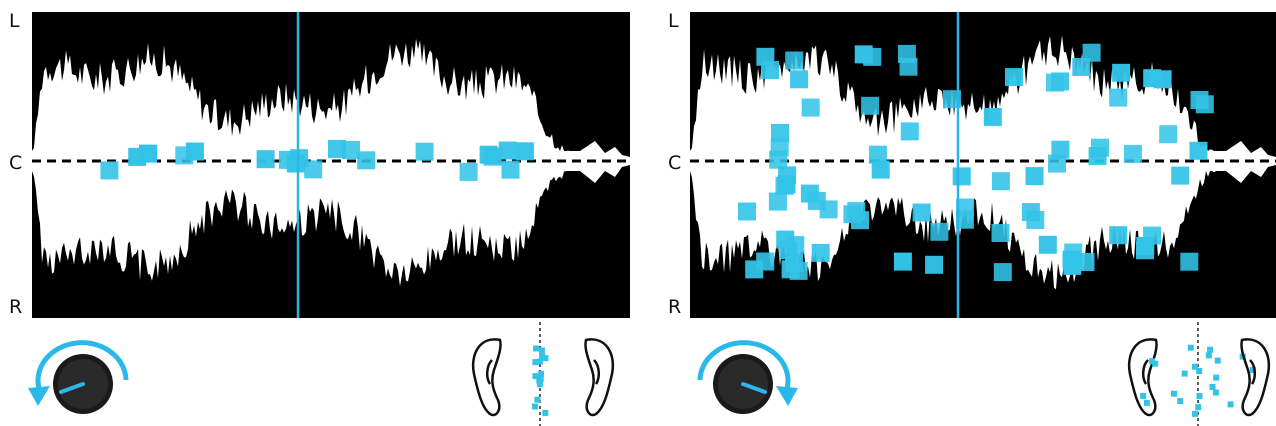 This screenshot has width=1276, height=426. What do you see at coordinates (486, 377) in the screenshot?
I see `left-ear-icon` at bounding box center [486, 377].